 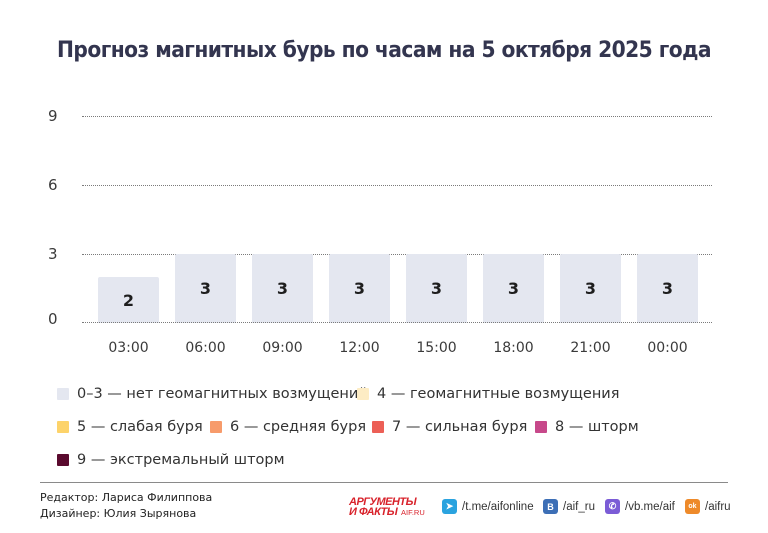 I want to click on legend-label: 6 — средняя буря, so click(x=298, y=427).